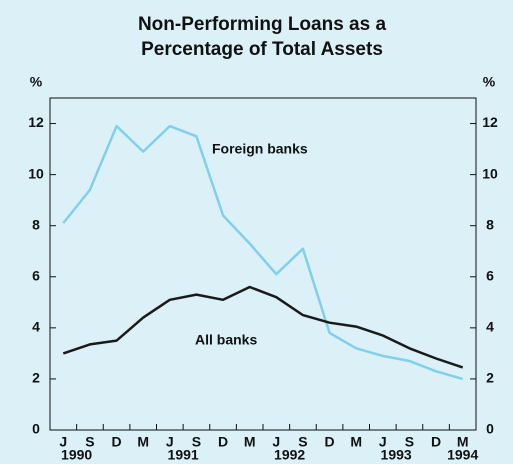  I want to click on x-year-label: 1992, so click(289, 455).